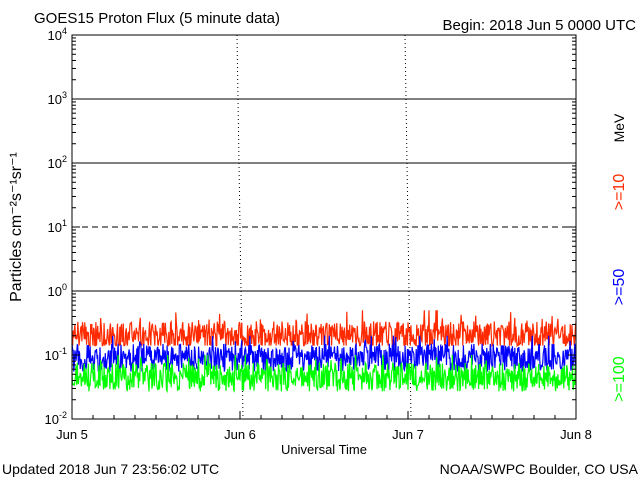 The image size is (640, 480). I want to click on y-tick-label: 10⁻², so click(56, 418).